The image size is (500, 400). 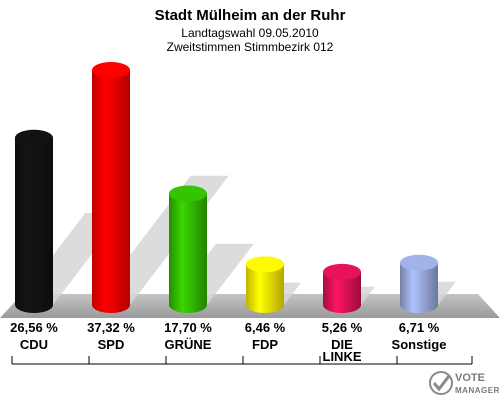 I want to click on value-label: 6,71 %, so click(x=419, y=327).